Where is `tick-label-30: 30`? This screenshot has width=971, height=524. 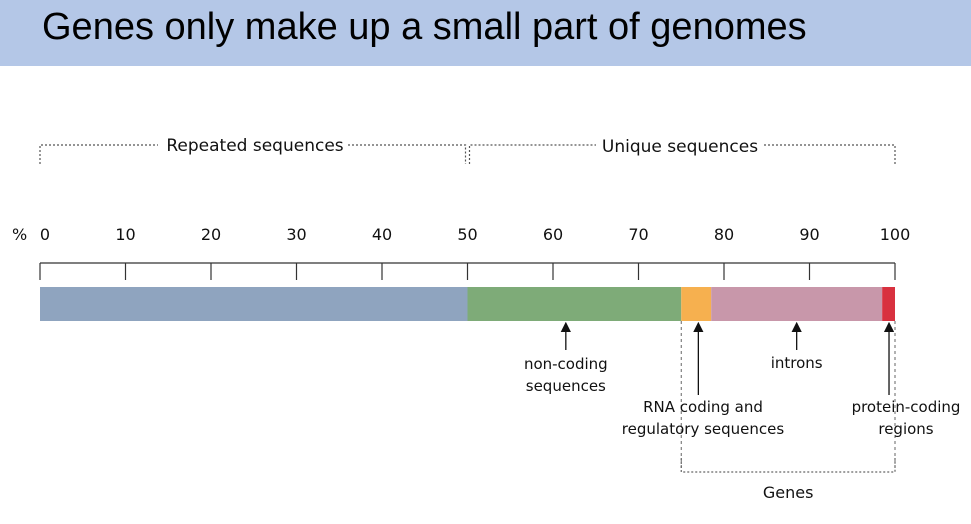 tick-label-30: 30 is located at coordinates (296, 234).